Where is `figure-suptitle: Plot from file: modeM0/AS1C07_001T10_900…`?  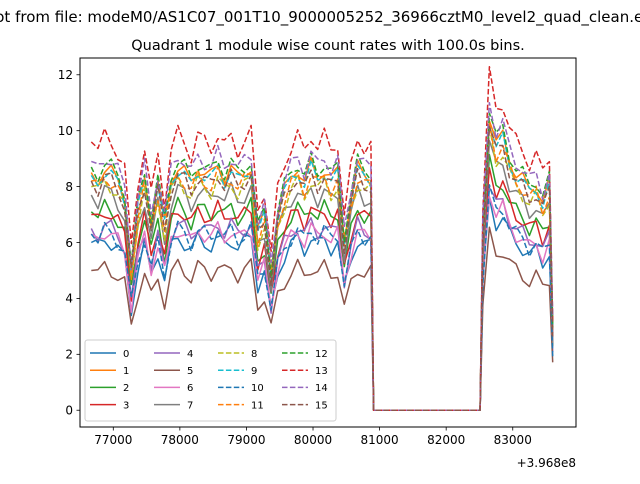 figure-suptitle: Plot from file: modeM0/AS1C07_001T10_900… is located at coordinates (320, 17).